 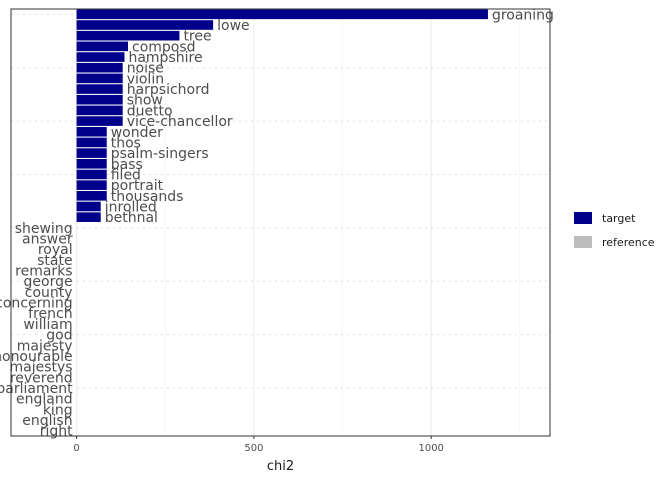 I want to click on bar-label-king: king, so click(x=58, y=410).